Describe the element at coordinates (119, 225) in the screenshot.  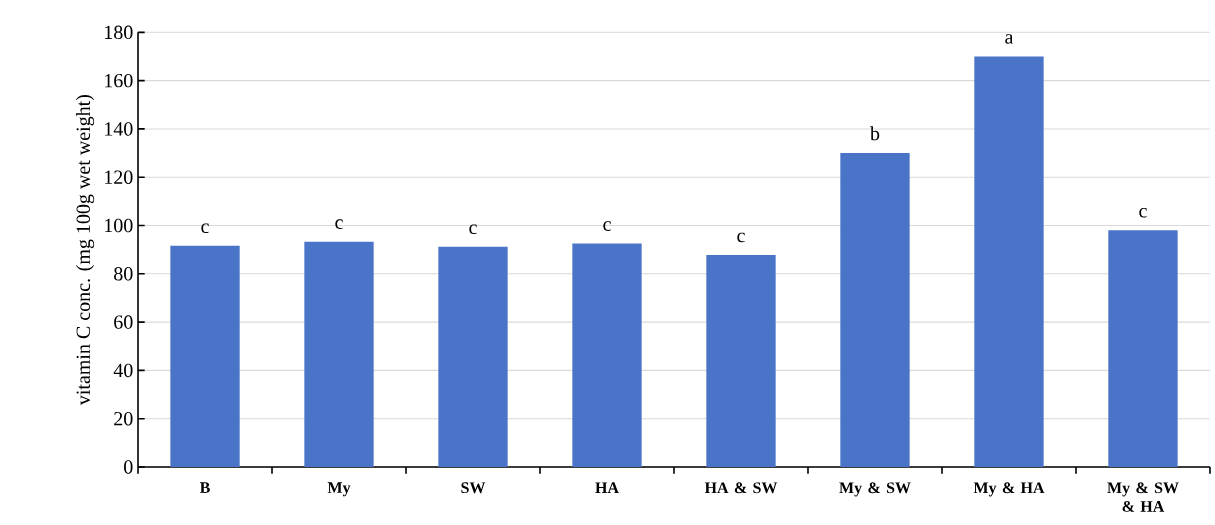
I see `y-tick-label: 100` at that location.